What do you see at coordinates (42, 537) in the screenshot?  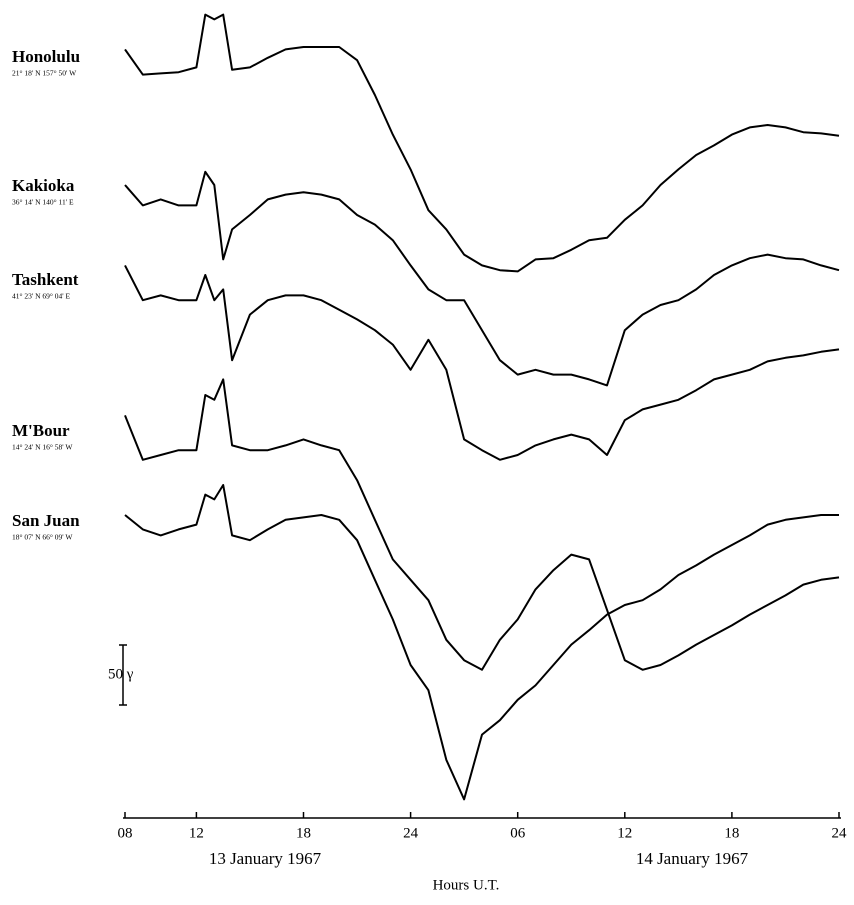 I see `station-coords: 18° 07' N 66° 09' W` at bounding box center [42, 537].